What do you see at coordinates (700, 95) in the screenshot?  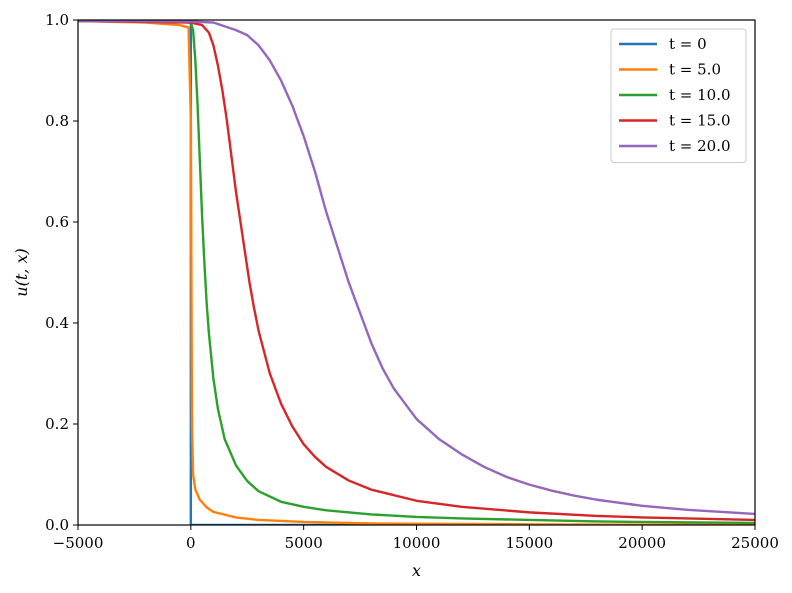 I see `legend-label-2: t = 10.0` at bounding box center [700, 95].